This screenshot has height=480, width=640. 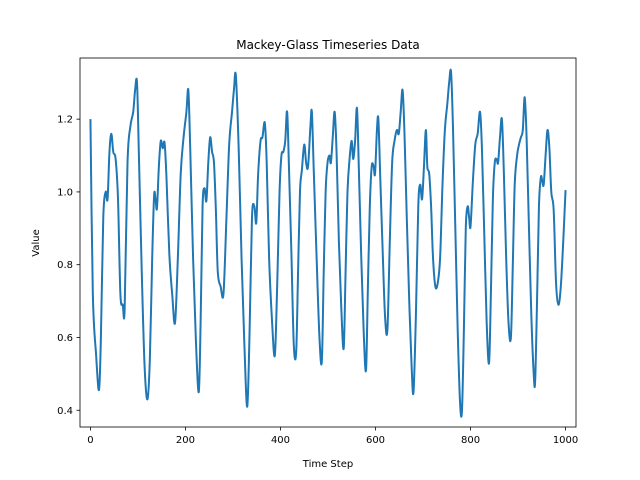 What do you see at coordinates (65, 120) in the screenshot?
I see `y-tick-label: 1.2` at bounding box center [65, 120].